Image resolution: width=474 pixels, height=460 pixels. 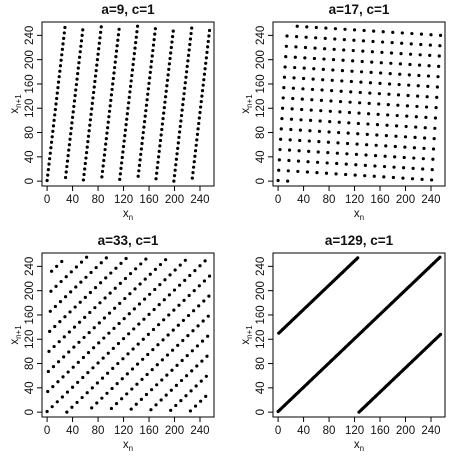 What do you see at coordinates (30, 339) in the screenshot?
I see `y-tick-label: 120` at bounding box center [30, 339].